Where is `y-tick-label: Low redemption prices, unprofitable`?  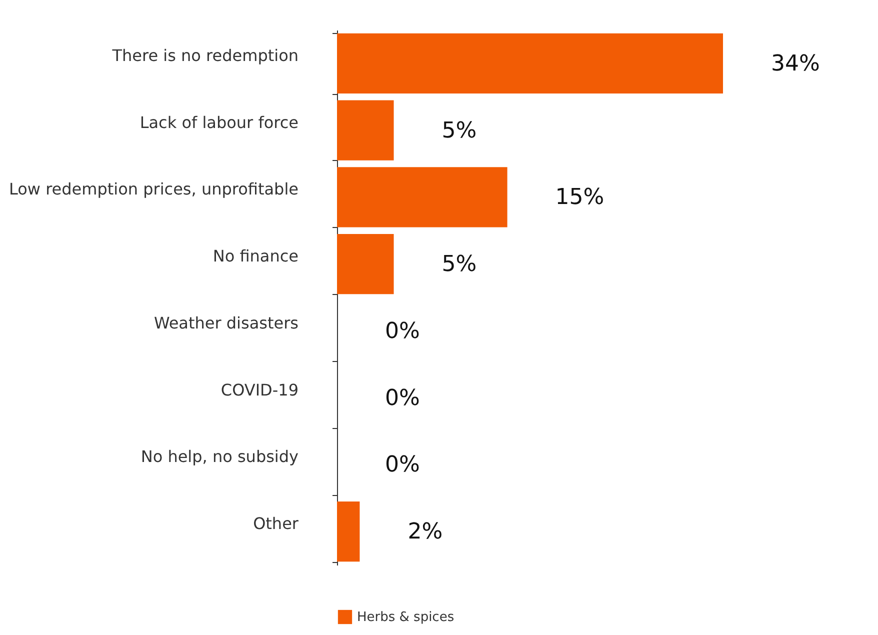 y-tick-label: Low redemption prices, unprofitable is located at coordinates (153, 189).